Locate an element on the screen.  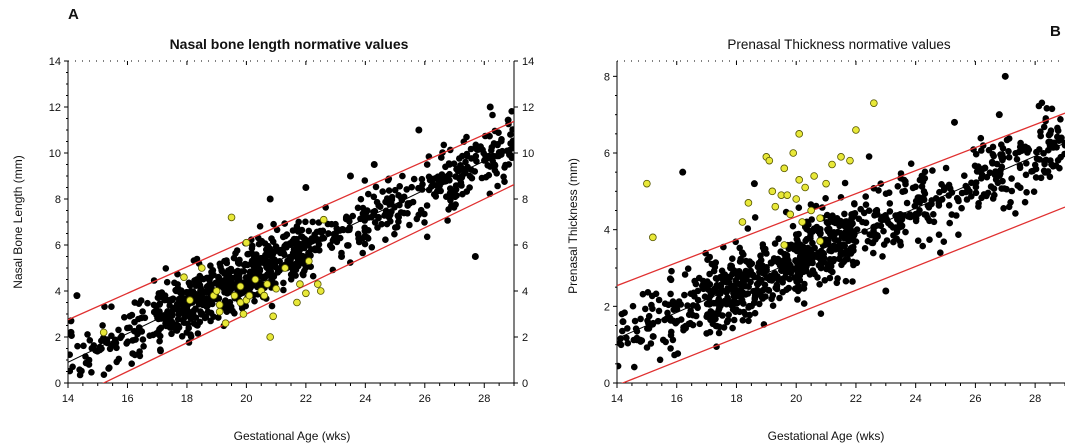
chart-a-right-y-tick-label: 4 is located at coordinates (525, 292).